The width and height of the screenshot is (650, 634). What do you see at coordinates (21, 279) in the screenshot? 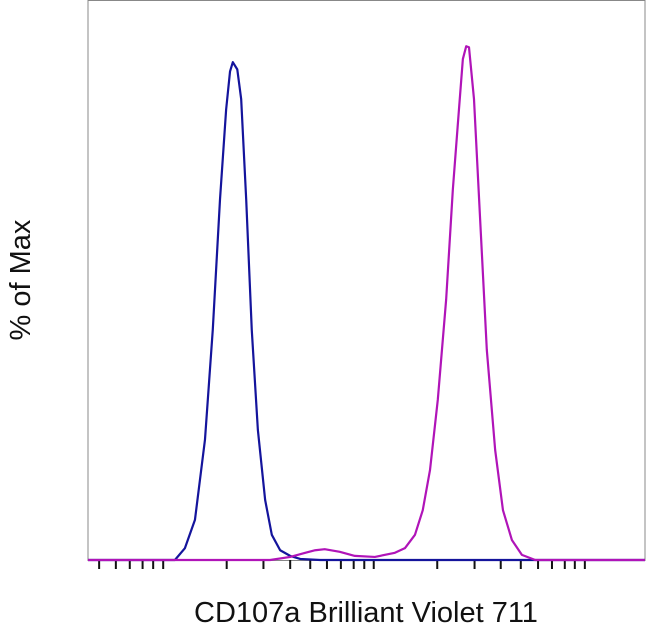
I see `y-axis-label: % of Max` at bounding box center [21, 279].